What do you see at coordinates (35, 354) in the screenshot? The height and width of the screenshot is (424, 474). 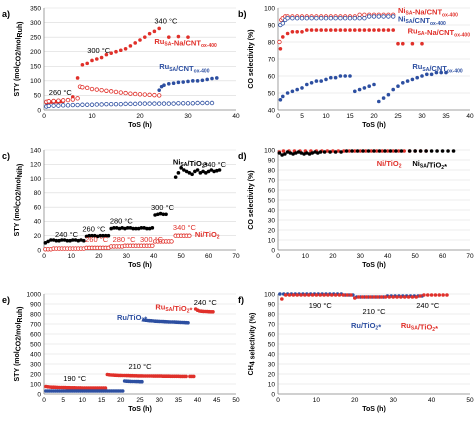 I see `y-tick-label: 400` at bounding box center [35, 354].